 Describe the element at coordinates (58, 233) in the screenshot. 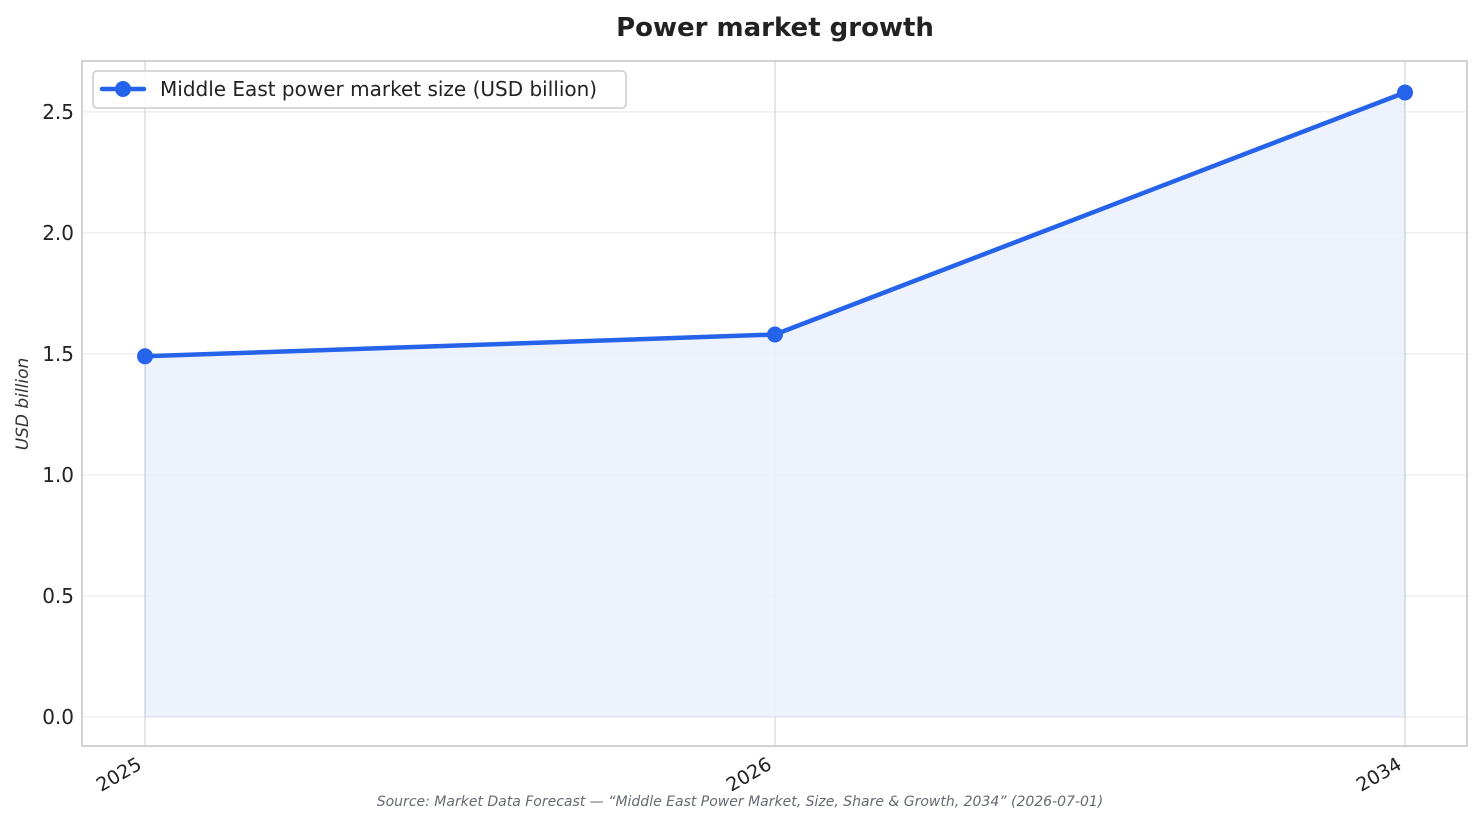

I see `y-tick-label: 2.0` at that location.